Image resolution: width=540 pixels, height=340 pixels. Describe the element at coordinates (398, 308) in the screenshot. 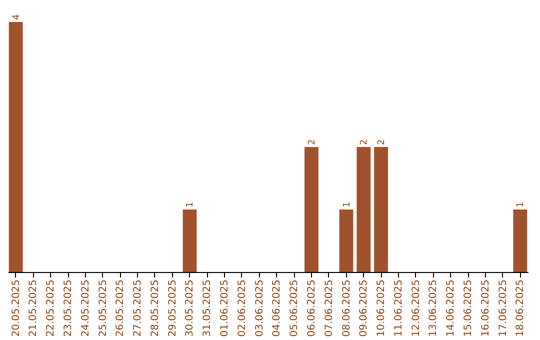

I see `x-tick-label: 11.06.2025` at that location.